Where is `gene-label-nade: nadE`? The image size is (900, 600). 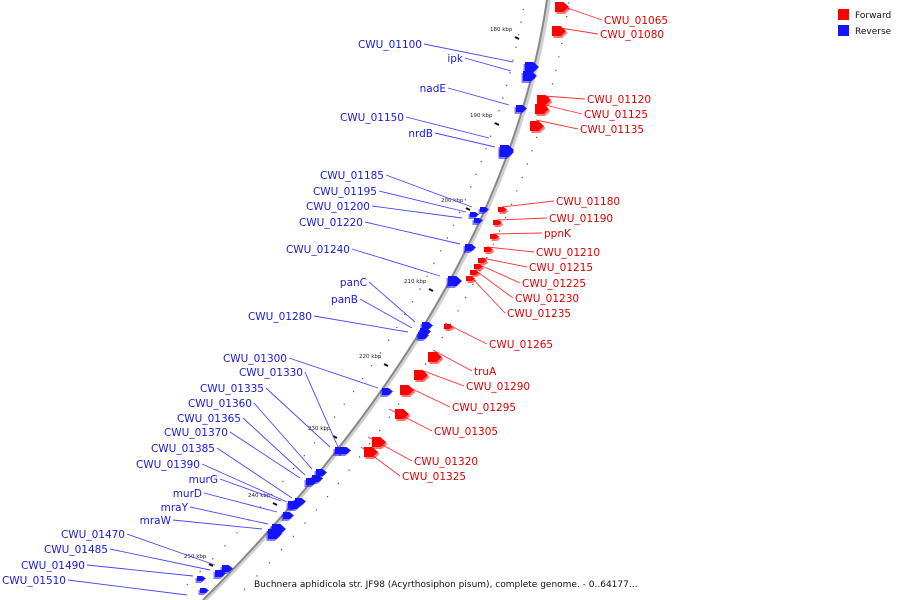 gene-label-nade: nadE is located at coordinates (433, 89).